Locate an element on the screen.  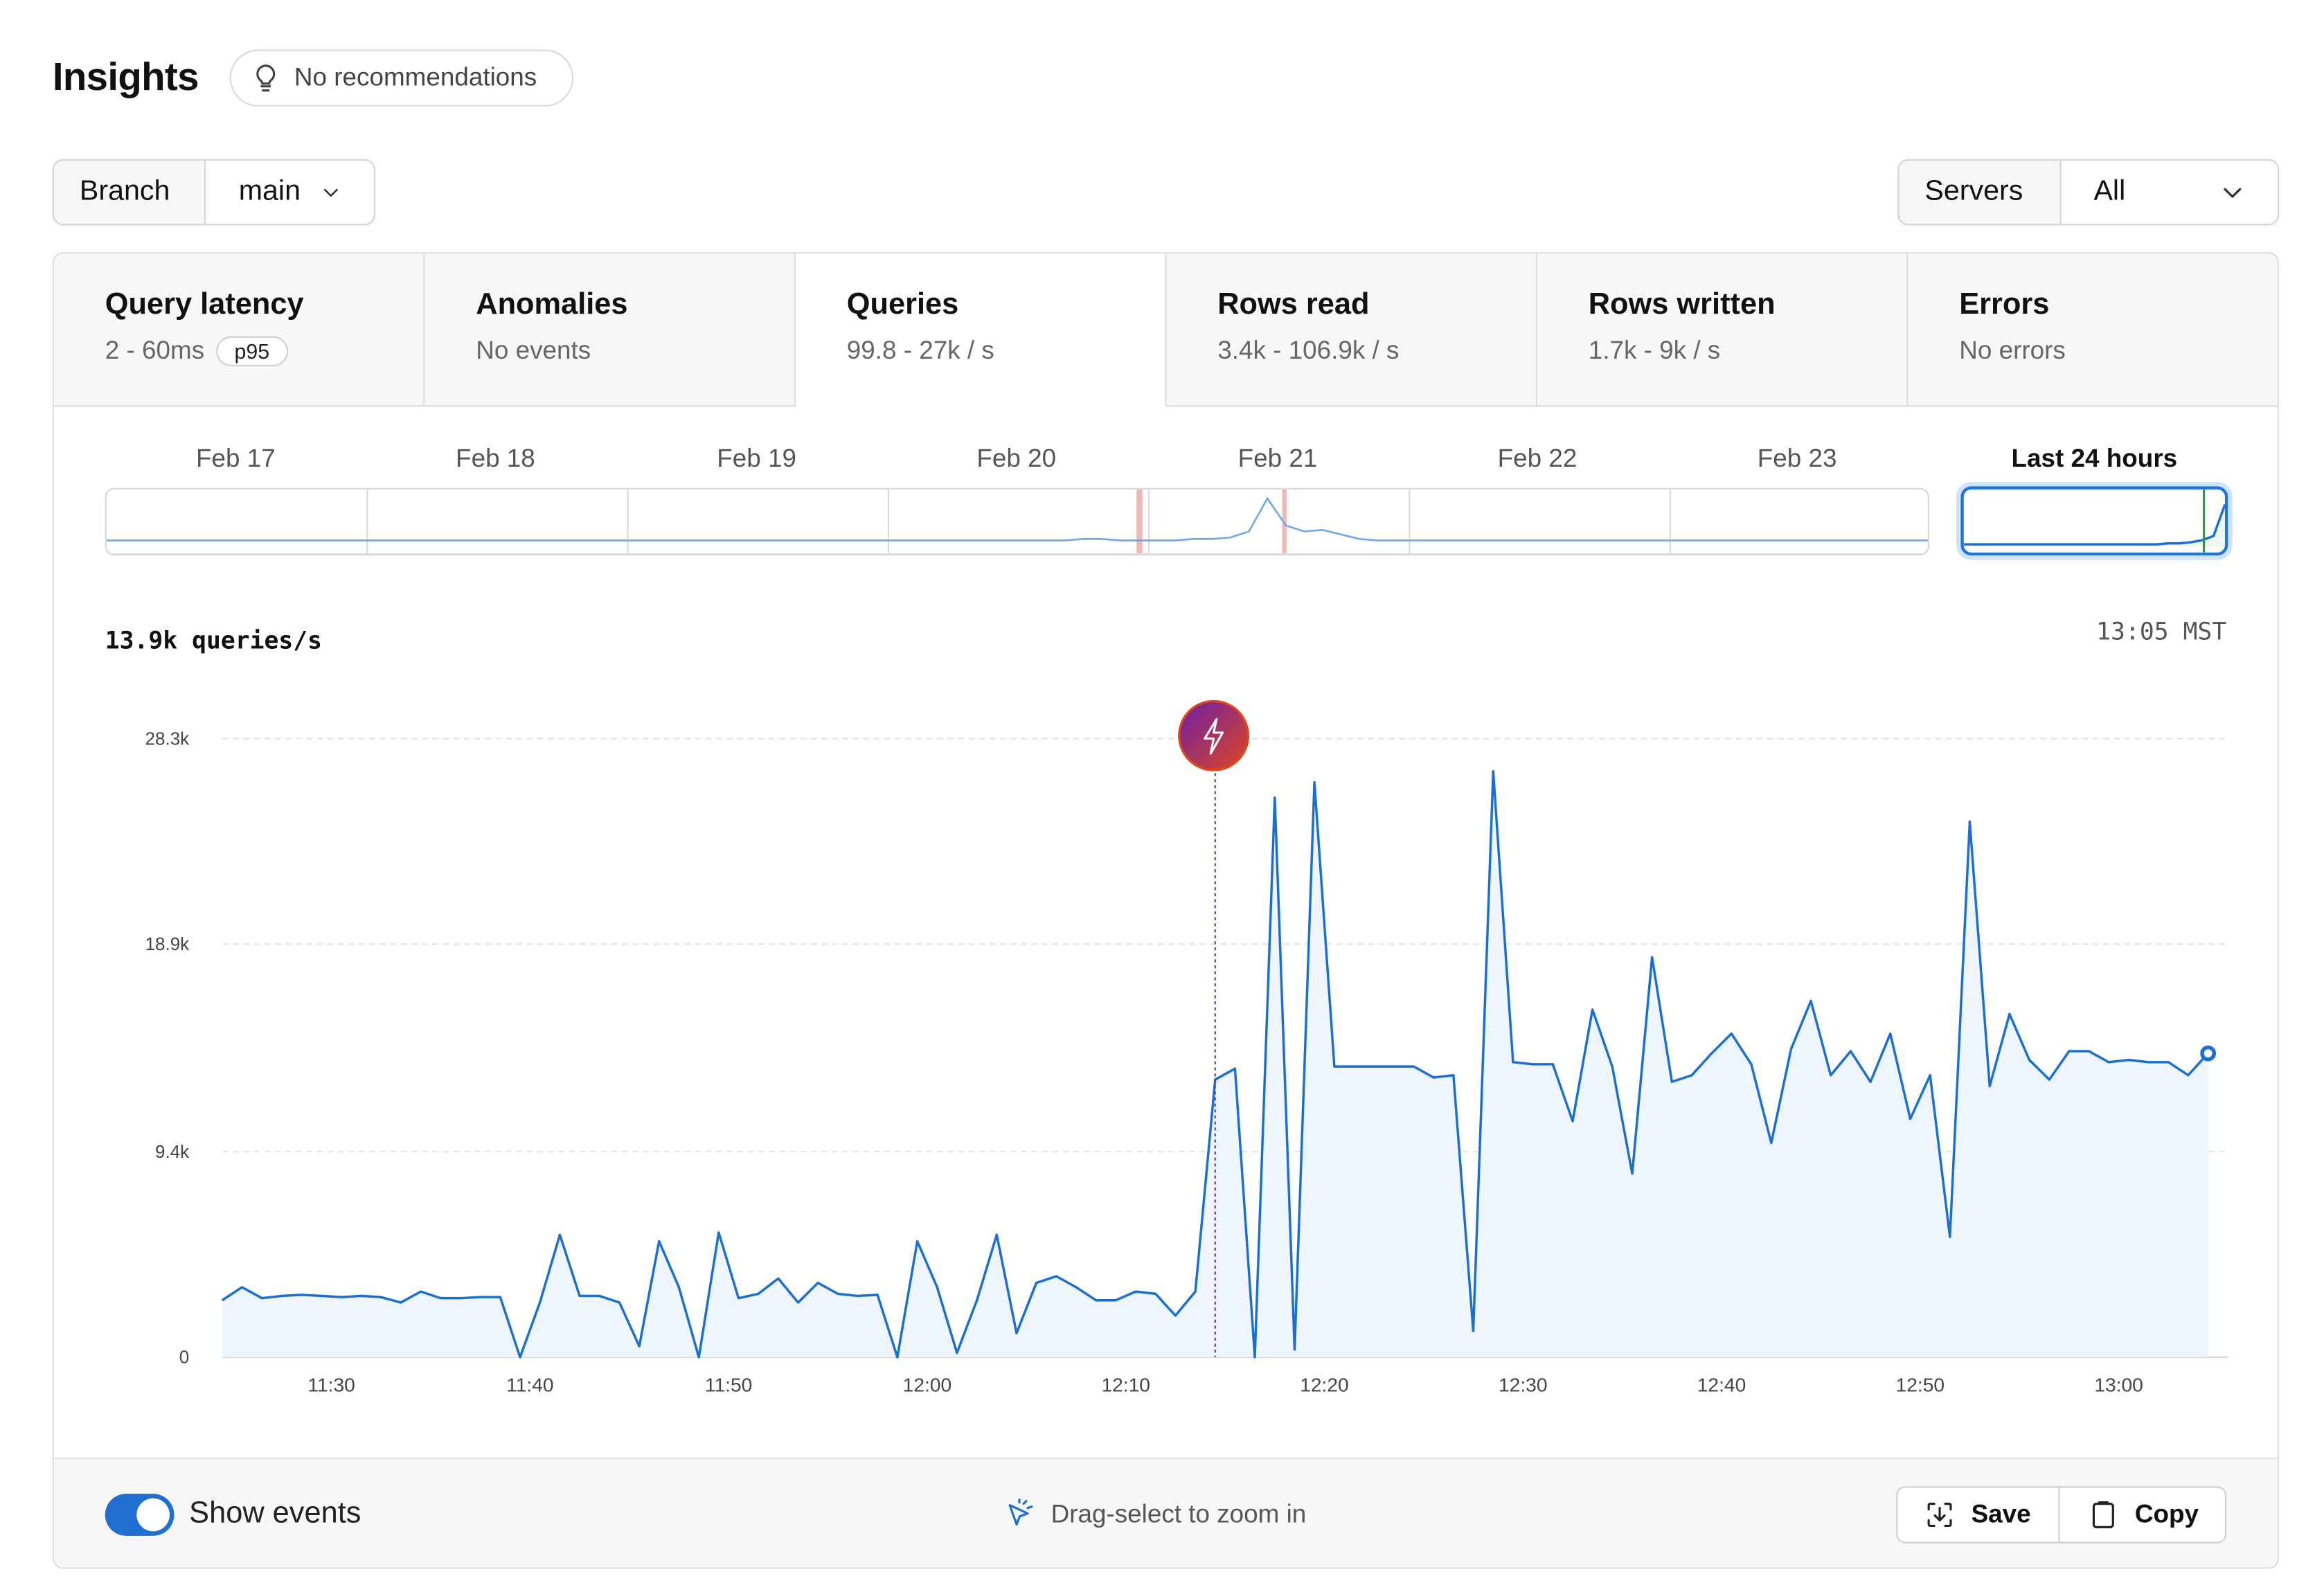
tab-rows-written: Rows written 1.7k - 9k / s is located at coordinates (1723, 330).